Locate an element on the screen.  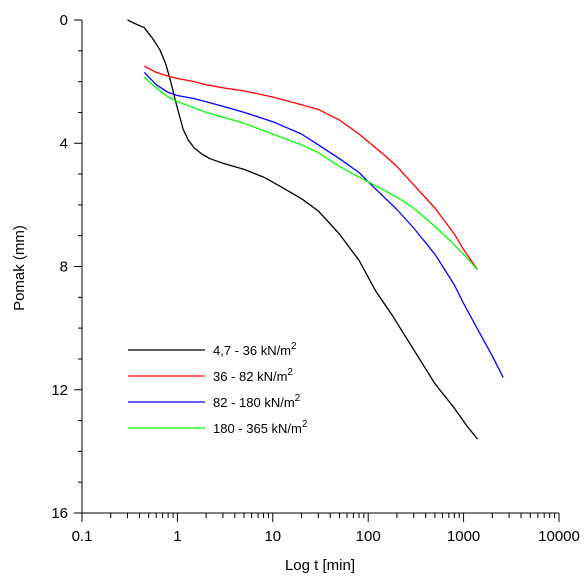
x-tick-label: 1 is located at coordinates (177, 536).